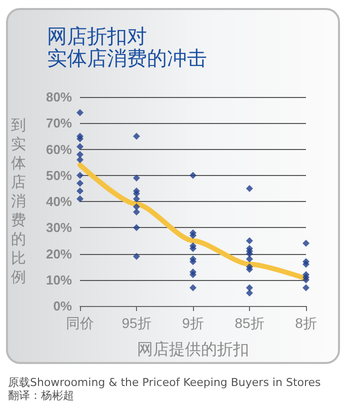 The width and height of the screenshot is (346, 411). What do you see at coordinates (59, 254) in the screenshot?
I see `y-tick-label: 20%` at bounding box center [59, 254].